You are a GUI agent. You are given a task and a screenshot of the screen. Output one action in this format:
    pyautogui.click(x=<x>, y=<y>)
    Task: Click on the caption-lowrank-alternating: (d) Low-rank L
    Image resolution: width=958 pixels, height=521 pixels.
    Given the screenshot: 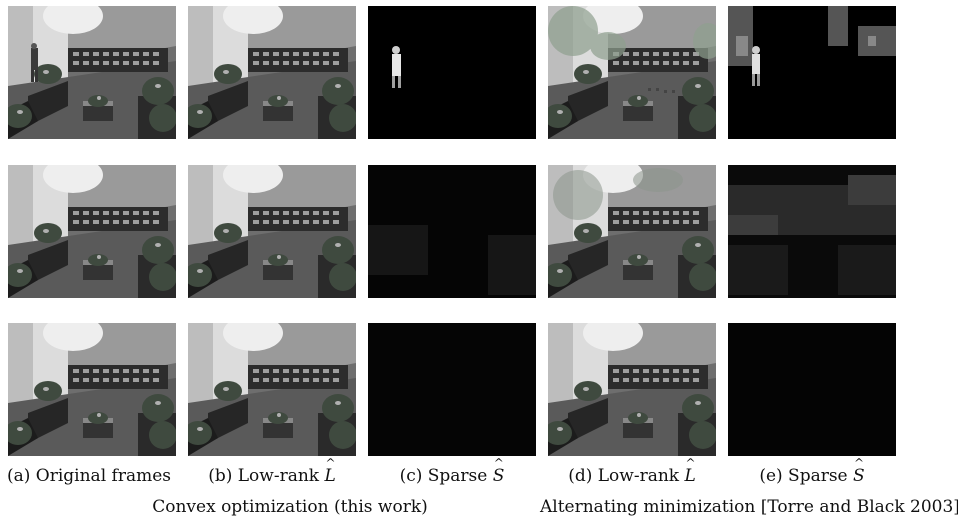 What is the action you would take?
    pyautogui.click(x=632, y=471)
    